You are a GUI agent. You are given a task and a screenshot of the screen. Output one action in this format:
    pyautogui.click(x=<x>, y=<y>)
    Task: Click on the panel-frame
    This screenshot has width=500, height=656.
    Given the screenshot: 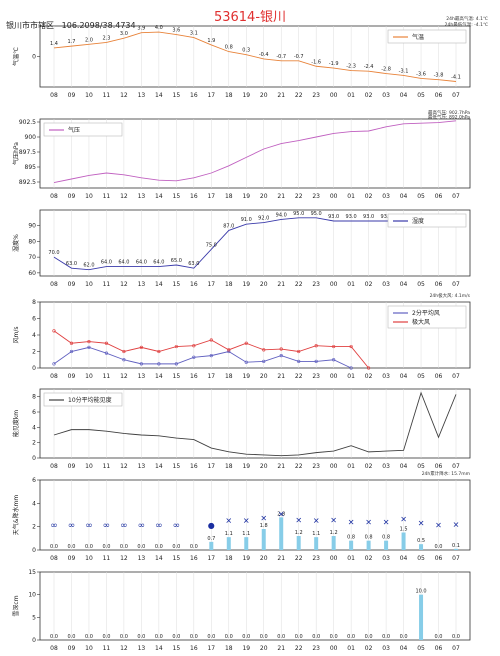 What is the action you would take?
    pyautogui.click(x=255, y=153)
    